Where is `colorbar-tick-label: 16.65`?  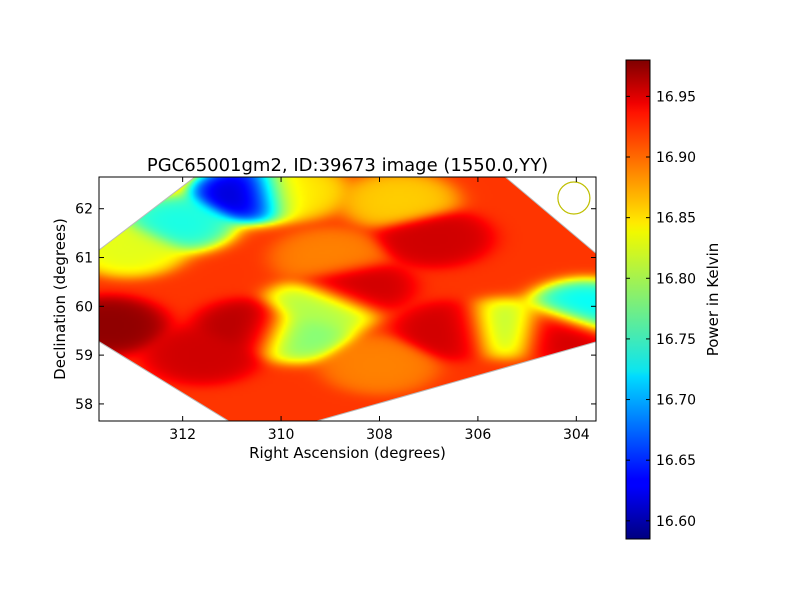 colorbar-tick-label: 16.65 is located at coordinates (676, 461).